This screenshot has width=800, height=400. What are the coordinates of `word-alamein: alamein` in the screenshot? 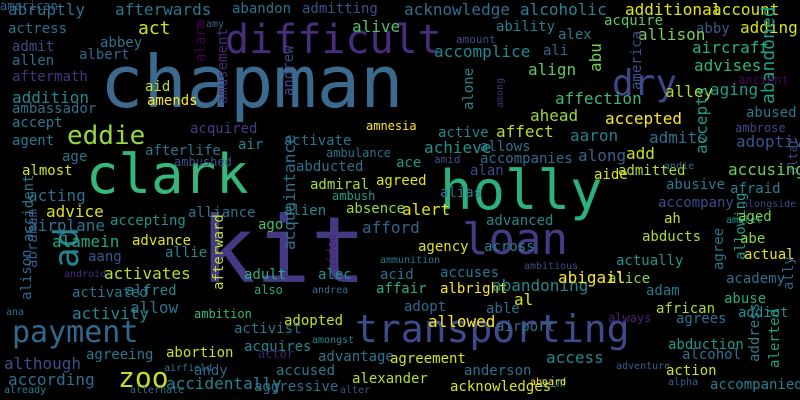 It's located at (86, 241).